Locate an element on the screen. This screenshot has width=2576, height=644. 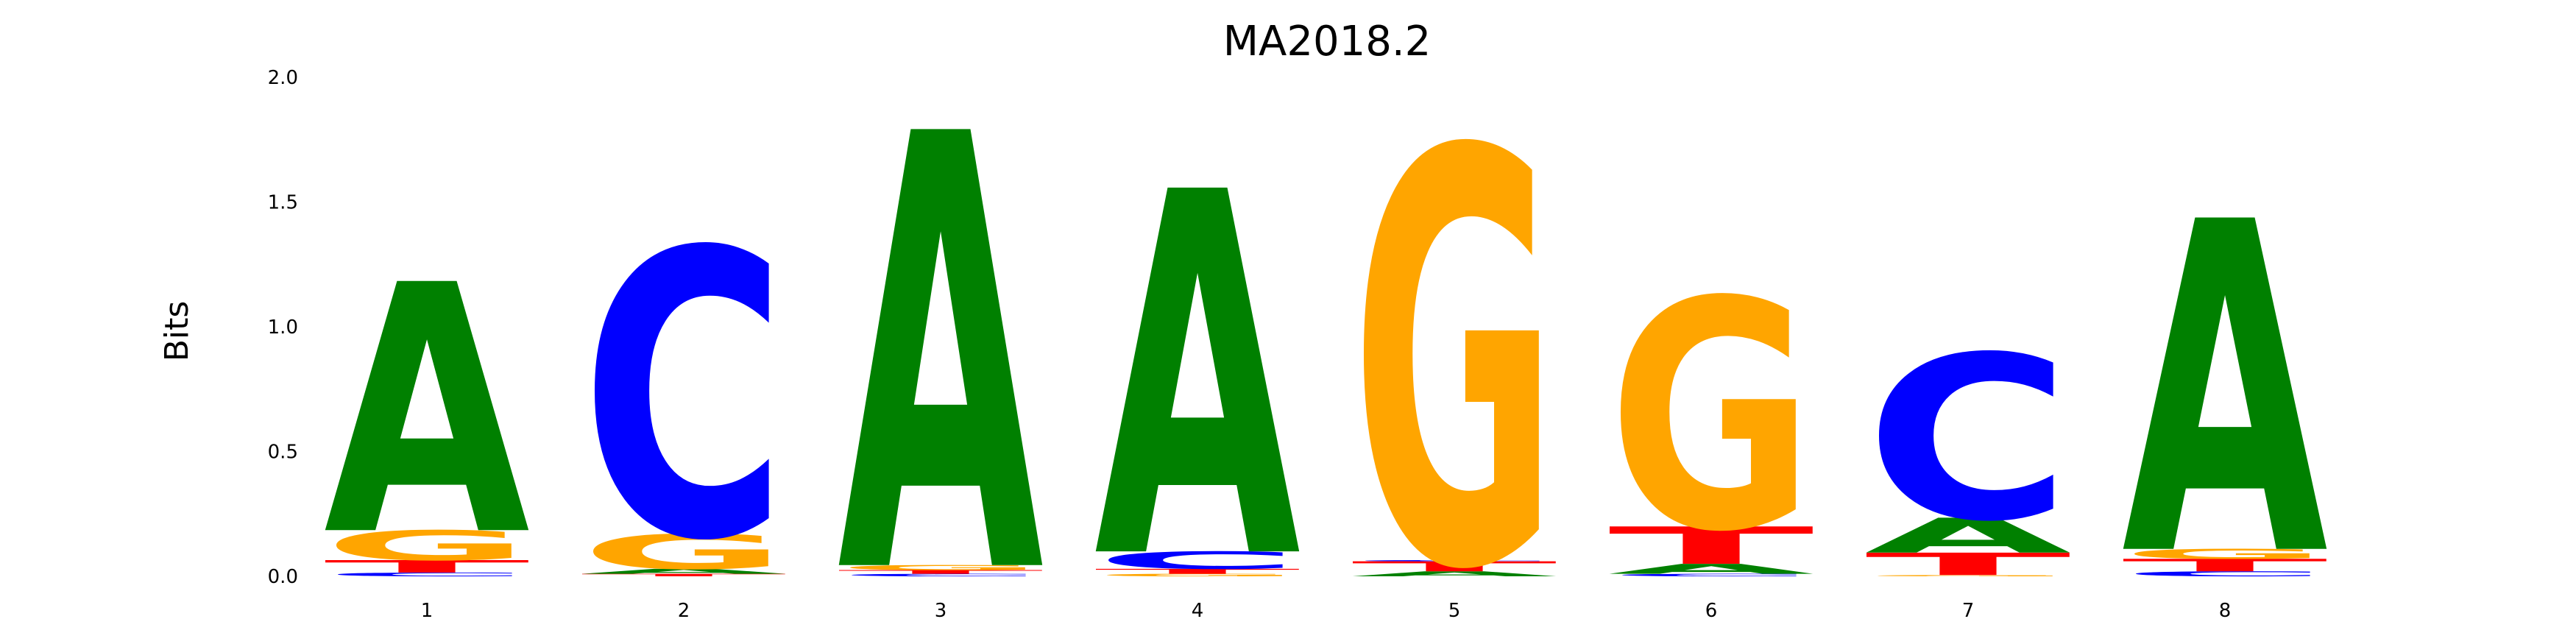
x-tick-label: 4 is located at coordinates (1198, 611).